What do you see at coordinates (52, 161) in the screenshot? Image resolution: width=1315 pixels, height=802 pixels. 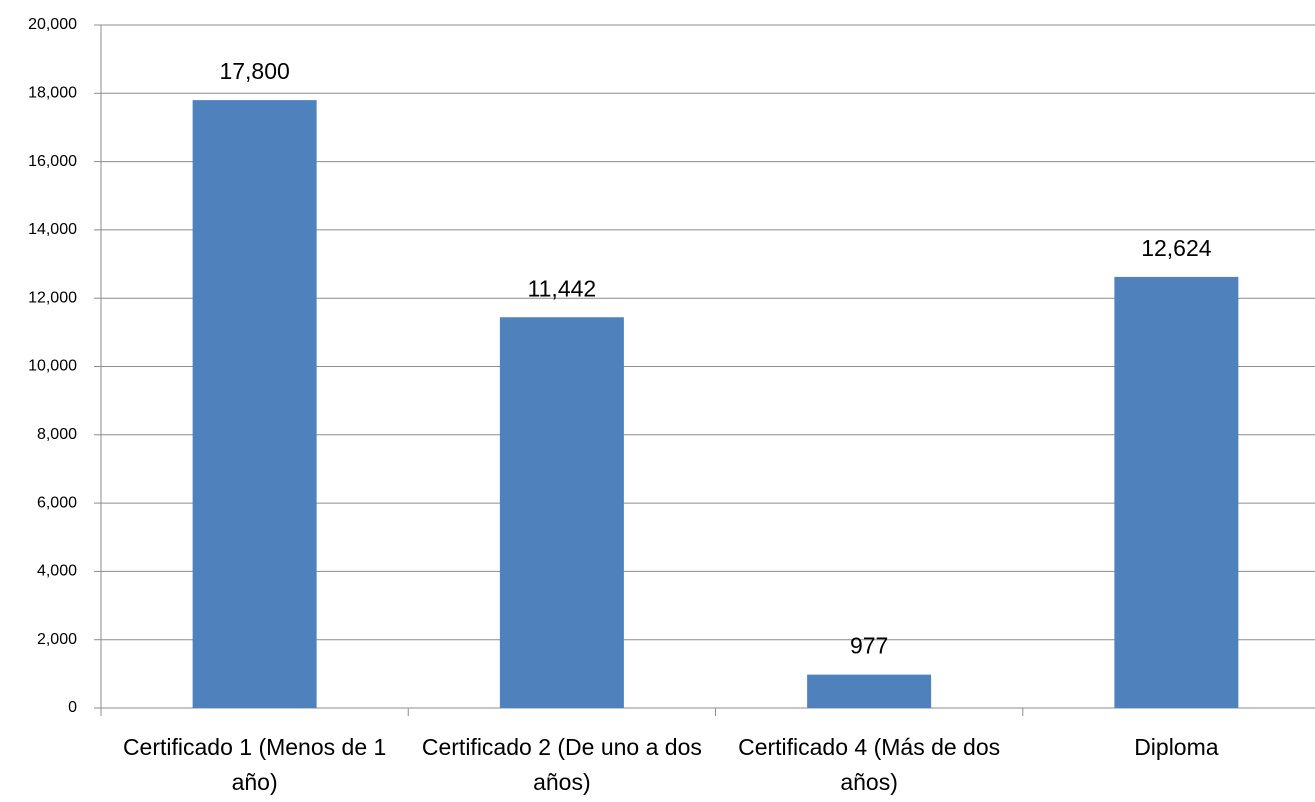 I see `y-tick-label: 16,000` at bounding box center [52, 161].